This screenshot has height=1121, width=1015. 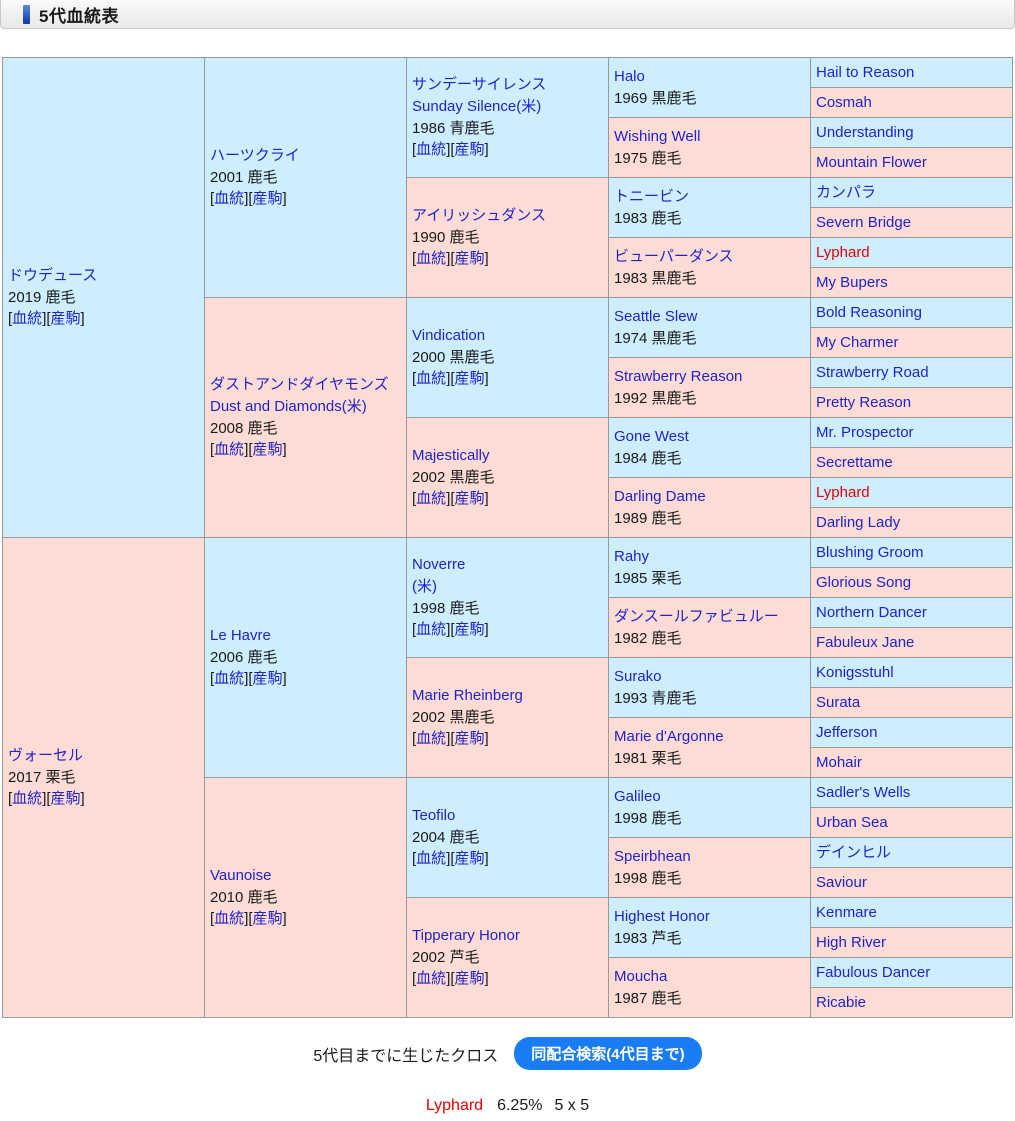 What do you see at coordinates (838, 702) in the screenshot?
I see `horse-name-link: Surata` at bounding box center [838, 702].